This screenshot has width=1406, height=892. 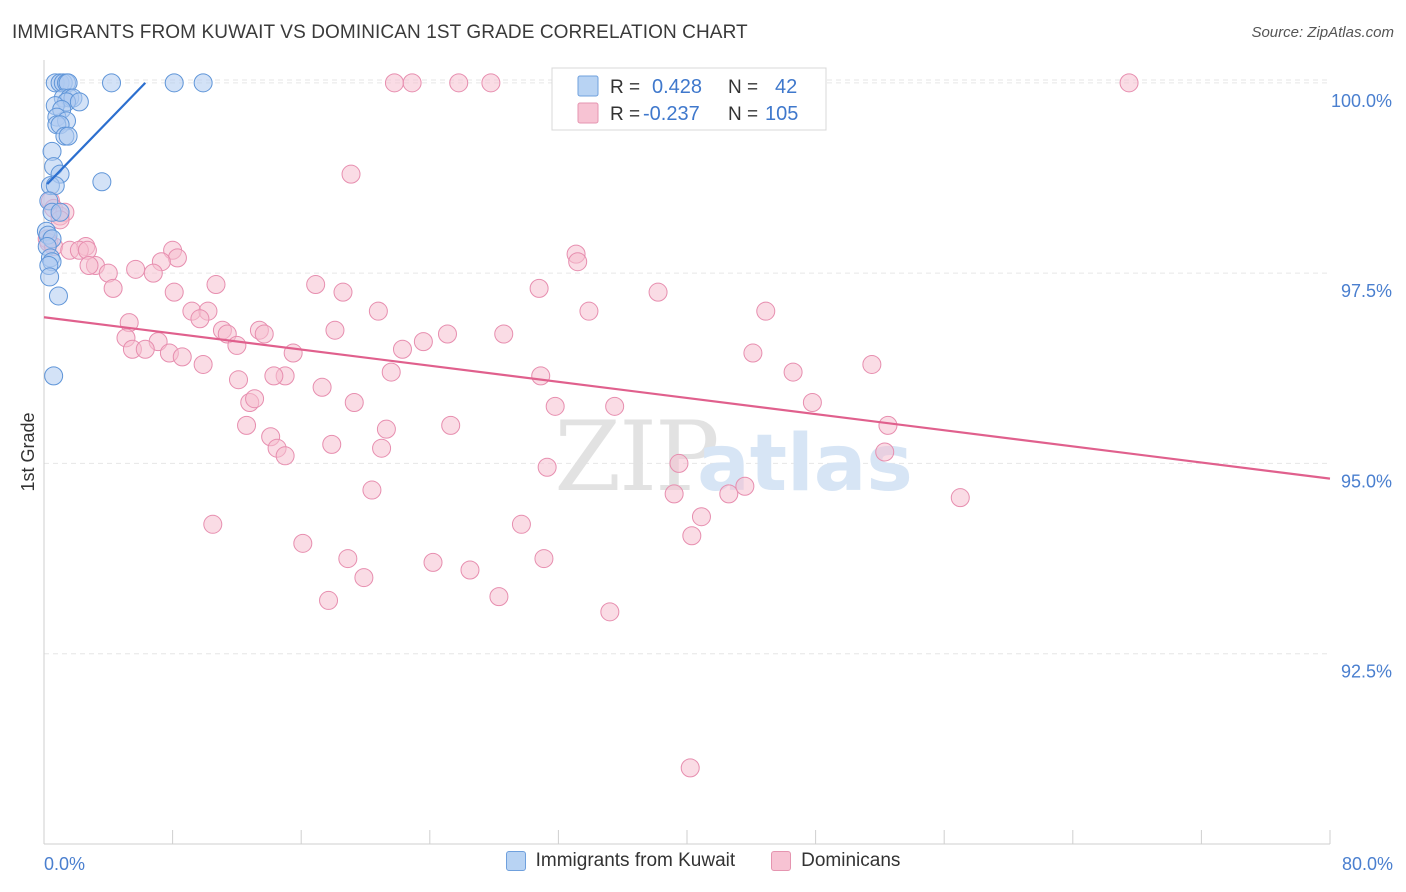 I want to click on watermark-zip: ZIP, so click(x=635, y=457).